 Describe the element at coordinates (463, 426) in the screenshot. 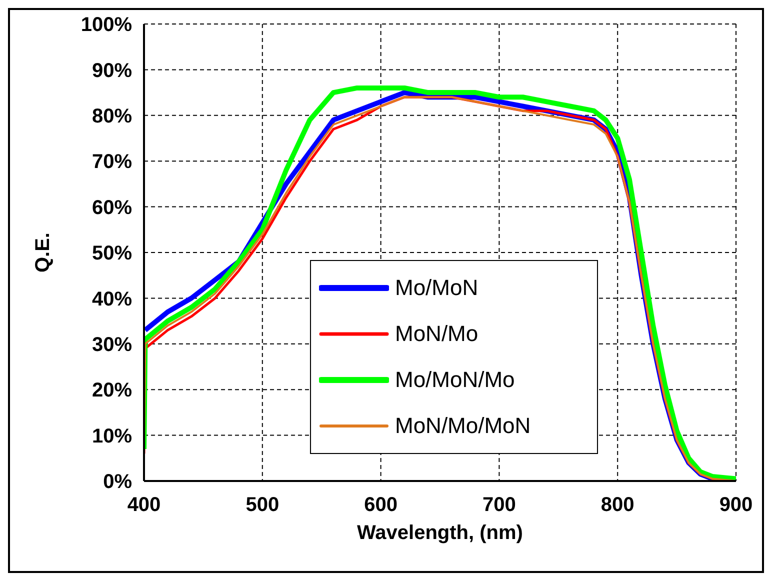

I see `legend-label: MoN/Mo/MoN` at that location.